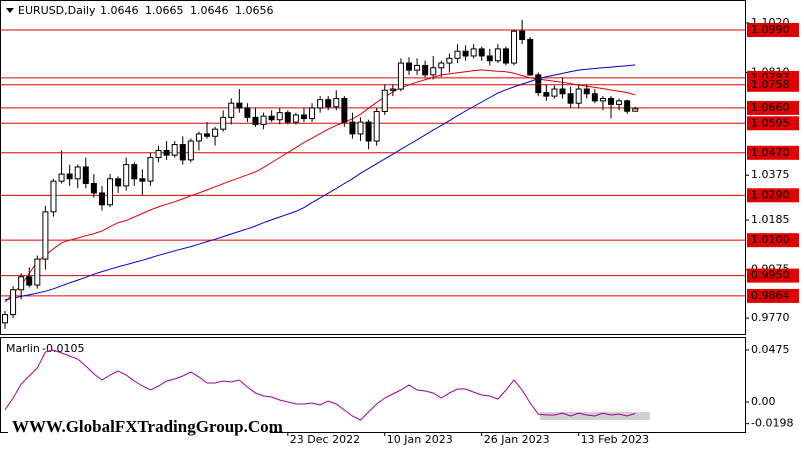 The image size is (804, 453). What do you see at coordinates (770, 219) in the screenshot?
I see `y-tick-label: 1.0185` at bounding box center [770, 219].